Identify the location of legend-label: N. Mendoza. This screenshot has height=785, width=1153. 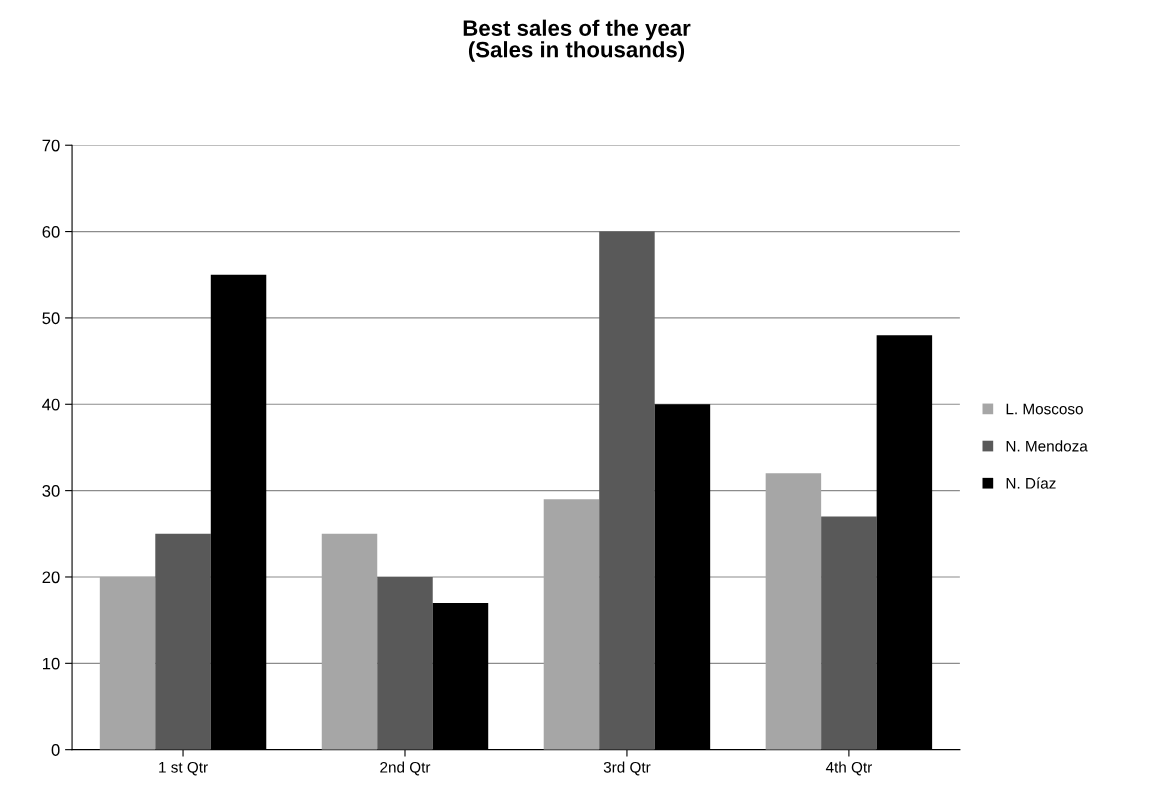
(1047, 446).